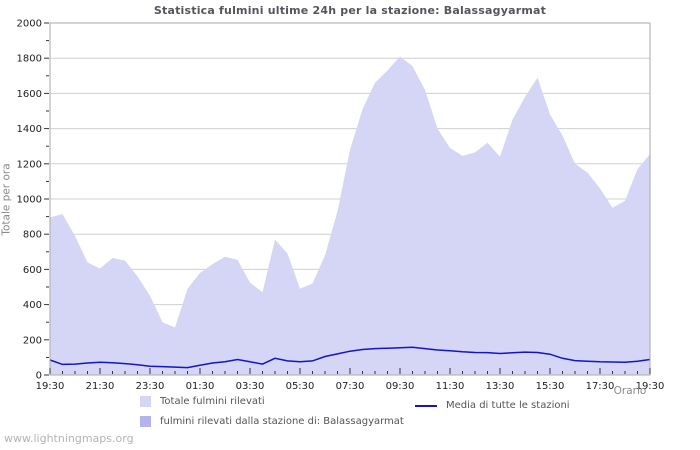 This screenshot has width=700, height=450. What do you see at coordinates (350, 371) in the screenshot?
I see `x-ticks` at bounding box center [350, 371].